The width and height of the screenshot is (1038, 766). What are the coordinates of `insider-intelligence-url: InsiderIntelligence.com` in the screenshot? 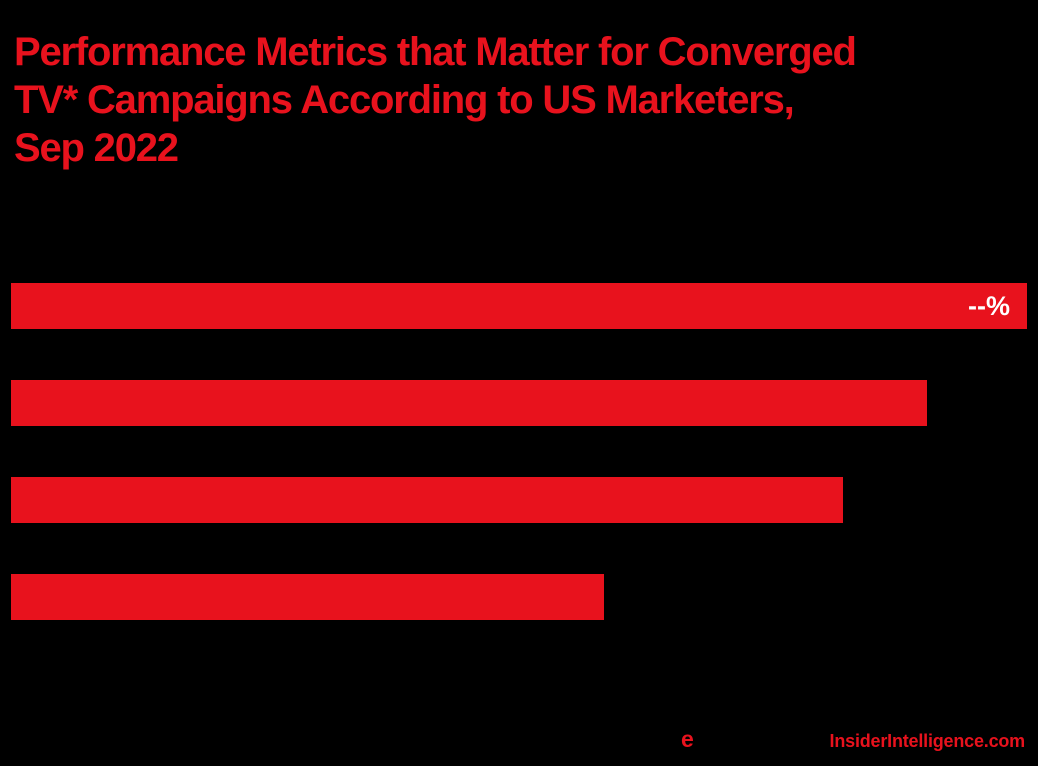 It's located at (927, 741).